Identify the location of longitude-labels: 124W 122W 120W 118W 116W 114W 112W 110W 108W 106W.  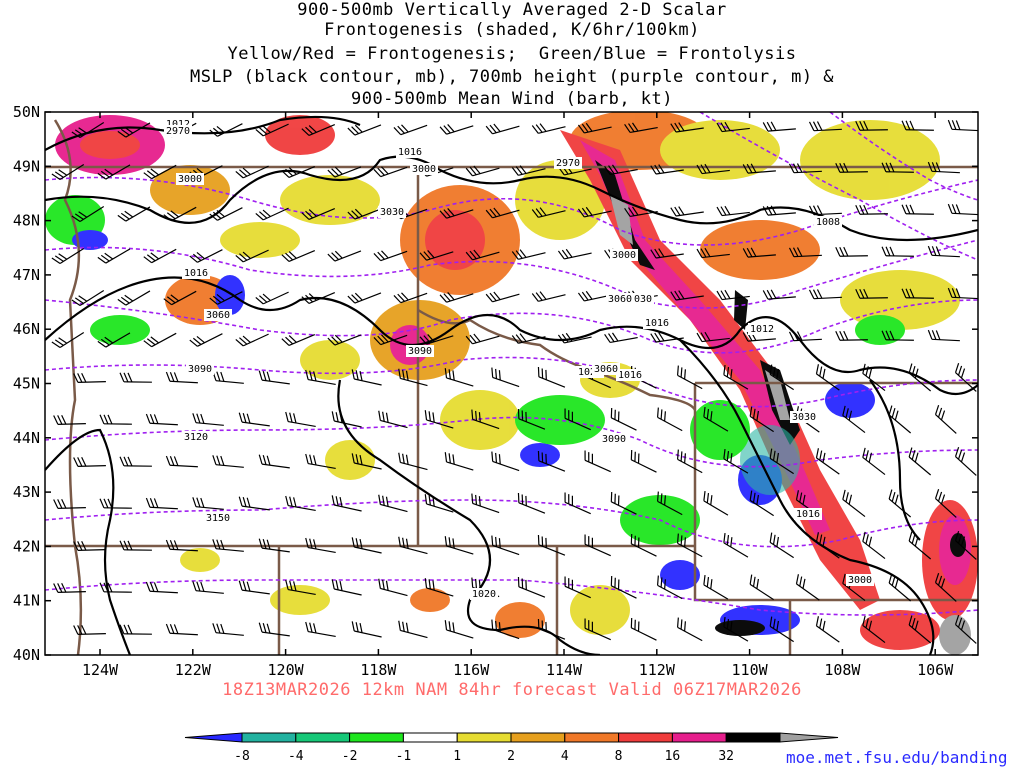
(518, 670).